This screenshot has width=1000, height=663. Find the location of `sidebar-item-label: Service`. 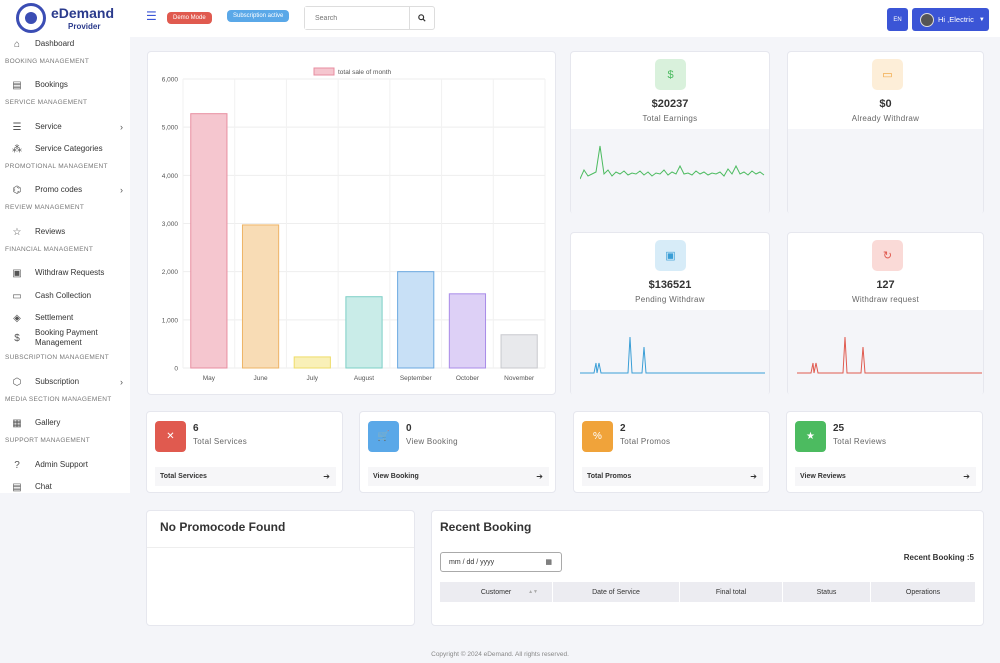

sidebar-item-label: Service is located at coordinates (48, 126).